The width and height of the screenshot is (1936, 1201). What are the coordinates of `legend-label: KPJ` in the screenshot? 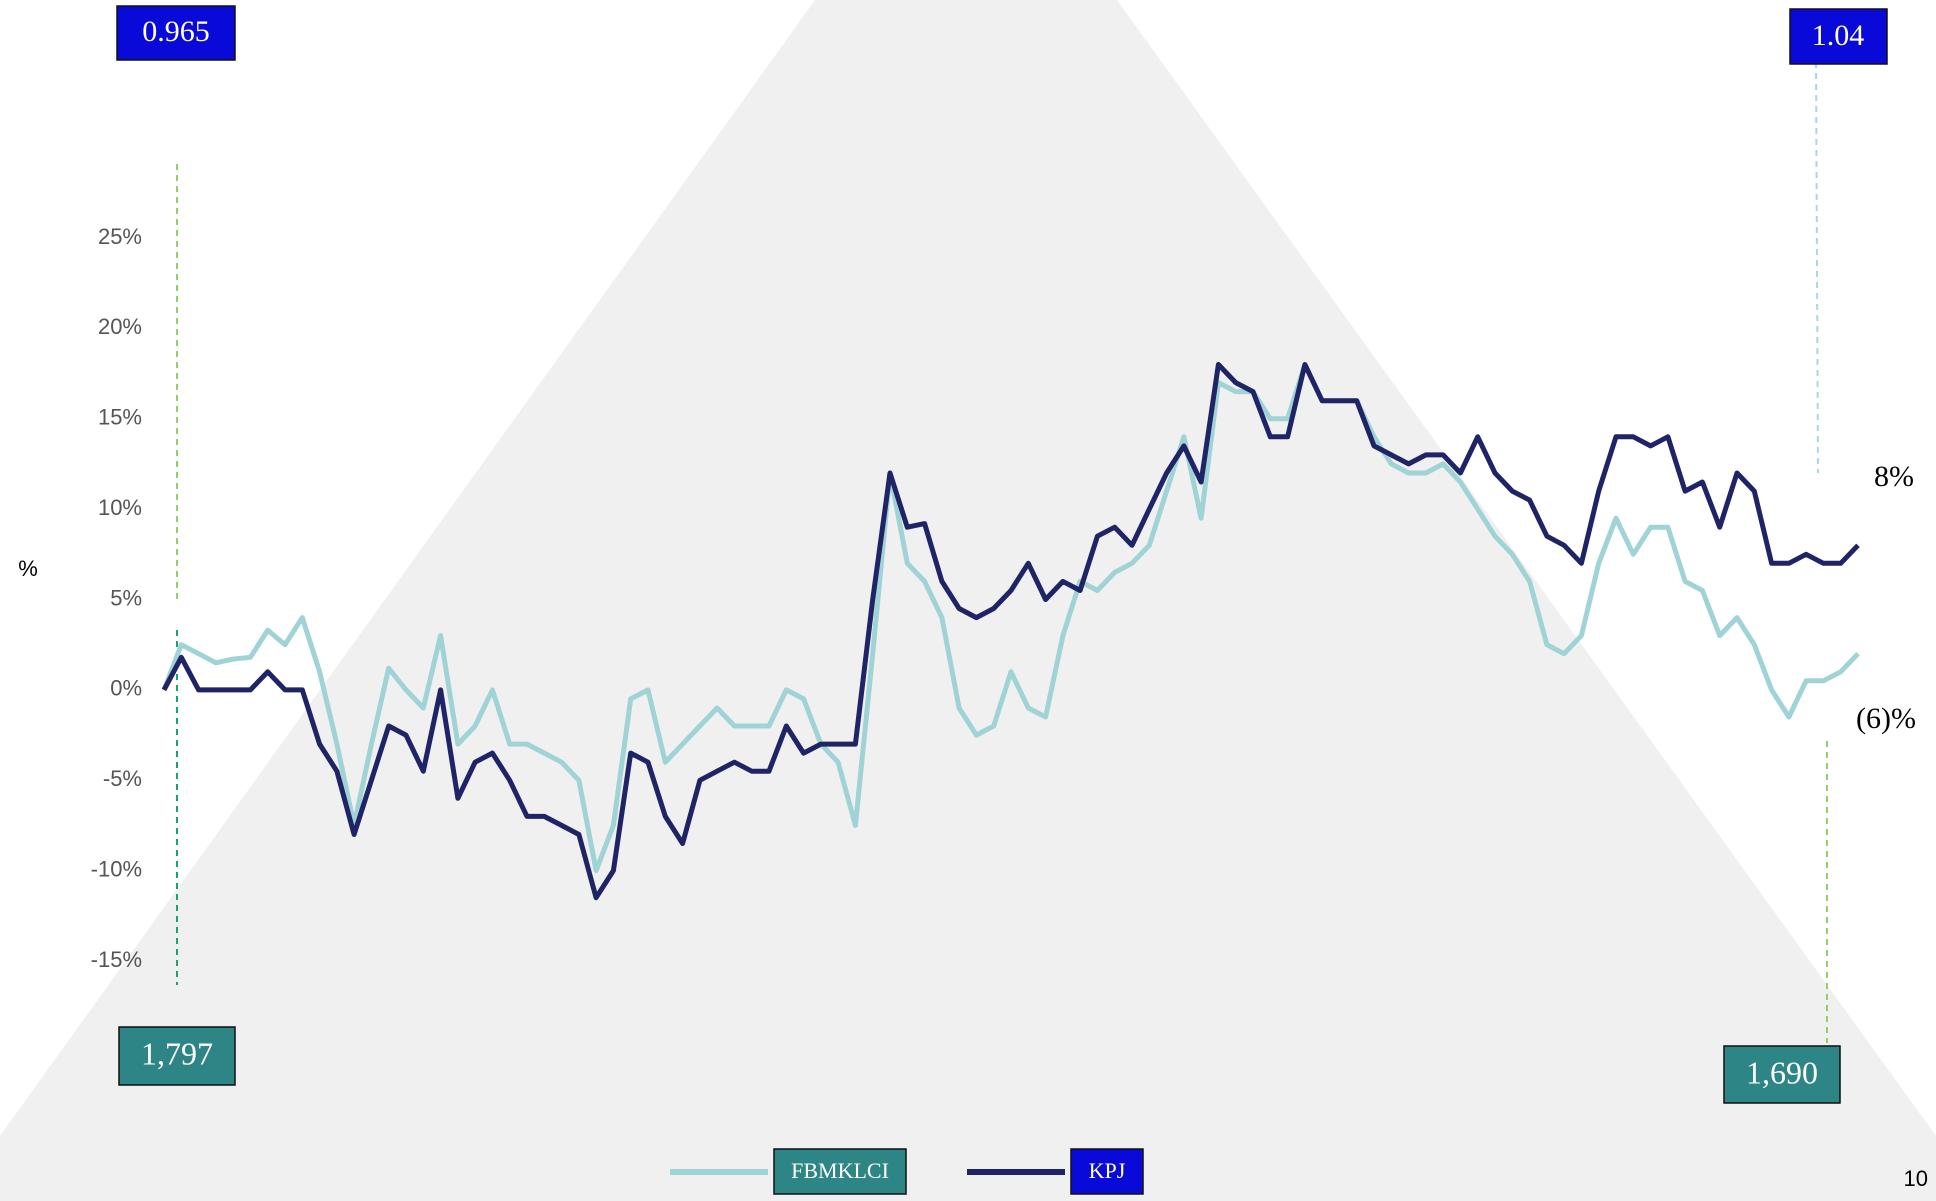 It's located at (1107, 1170).